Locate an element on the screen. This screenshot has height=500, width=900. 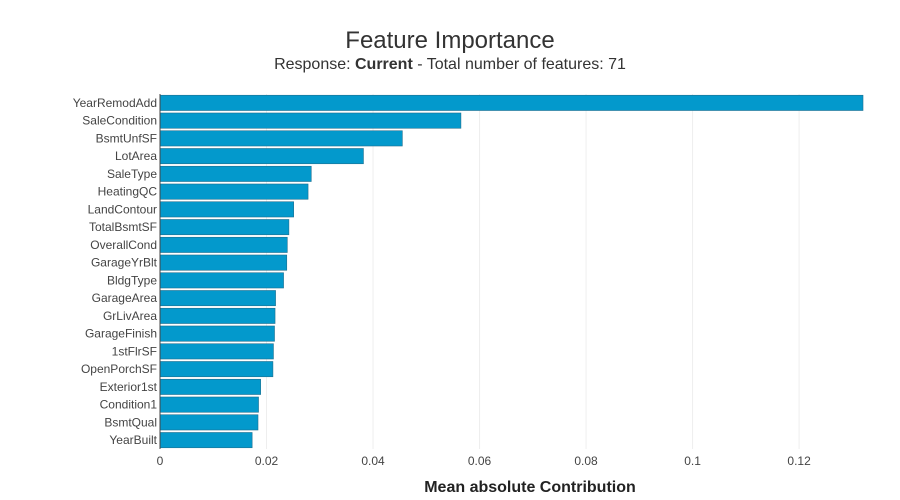
y-tick-label: 1stFlrSF is located at coordinates (134, 351).